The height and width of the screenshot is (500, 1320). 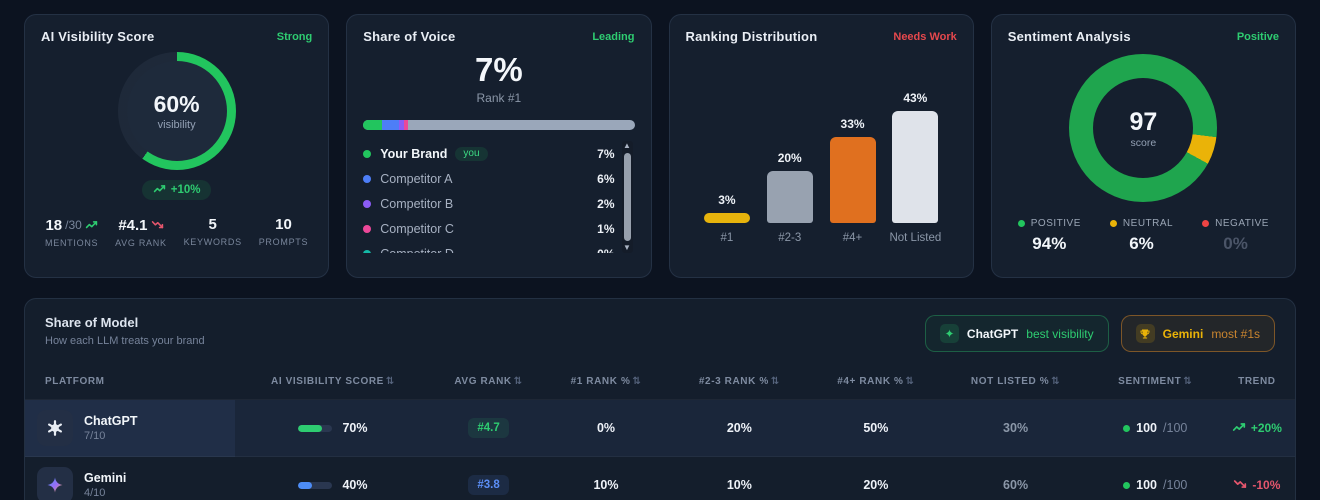 What do you see at coordinates (130, 383) in the screenshot?
I see `column-header-platform: PLATFORM` at bounding box center [130, 383].